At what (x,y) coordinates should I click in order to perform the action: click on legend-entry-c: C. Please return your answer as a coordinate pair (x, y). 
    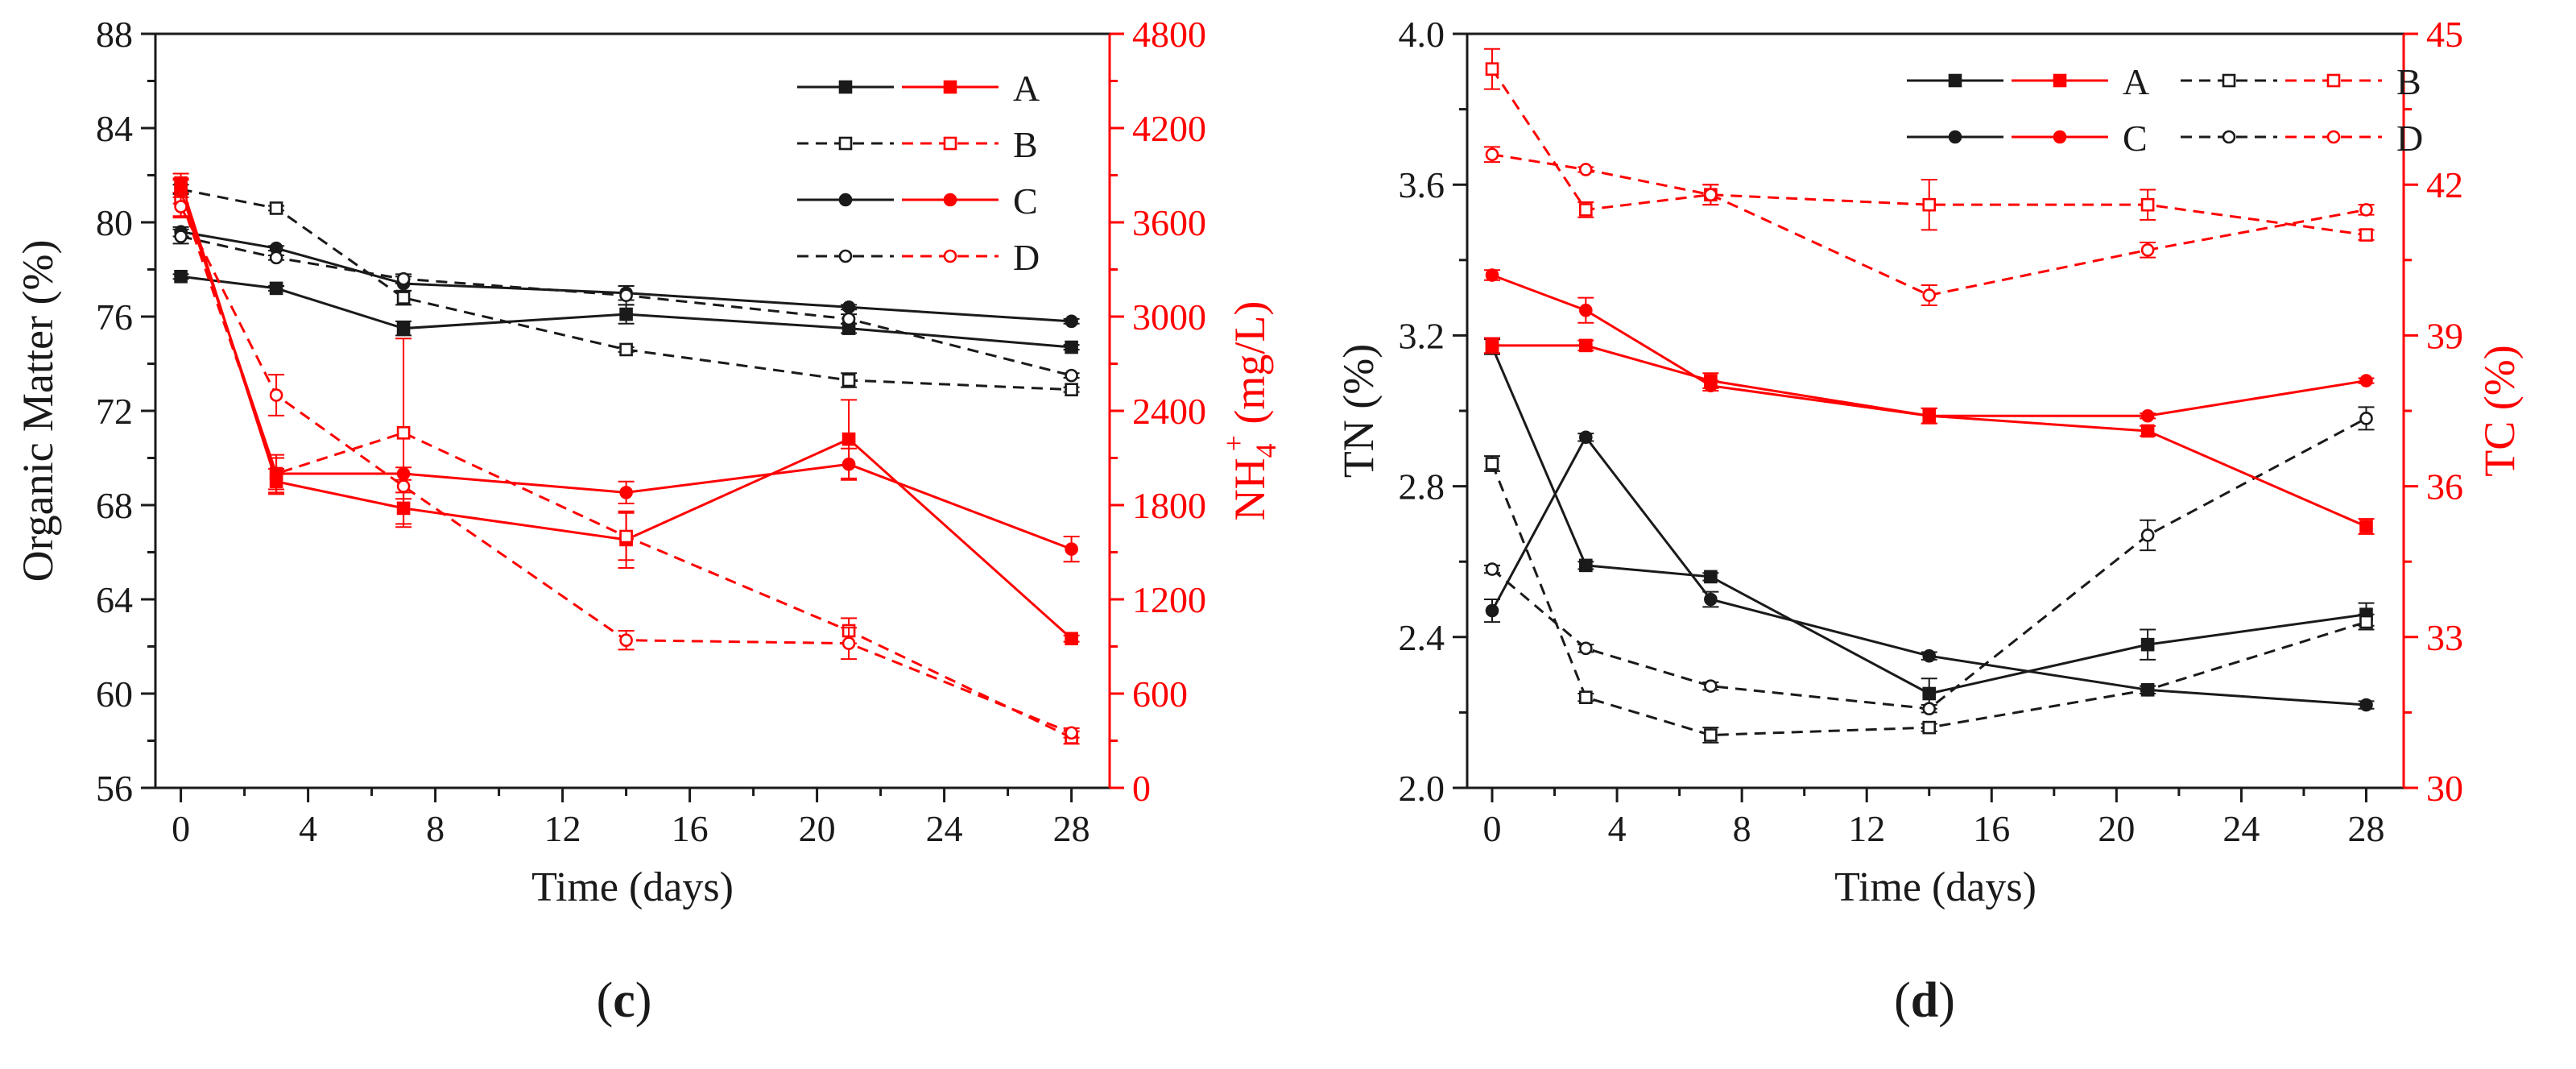
    Looking at the image, I should click on (918, 201).